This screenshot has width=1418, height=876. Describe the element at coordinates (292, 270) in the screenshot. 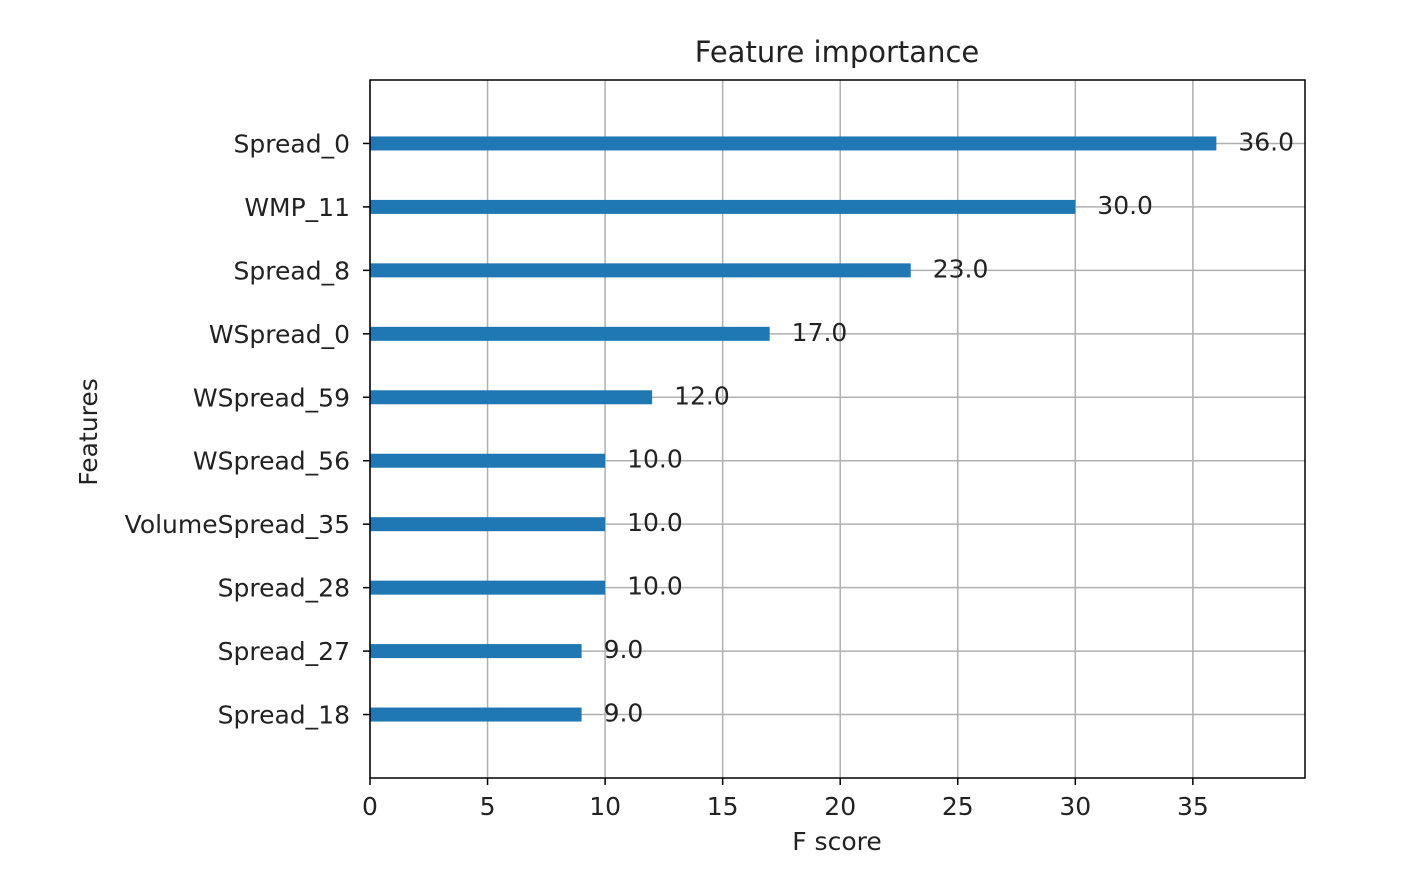

I see `y-tick-label: Spread_8` at that location.